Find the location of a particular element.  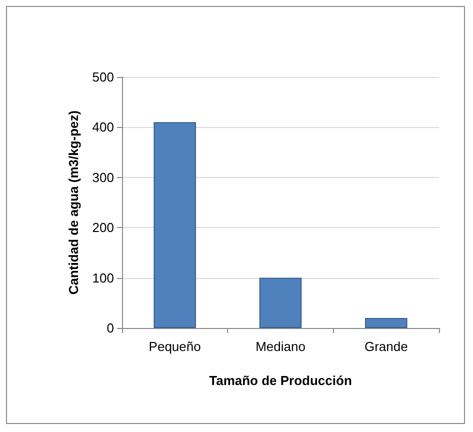

x-axis-title: Tamaño de Producción is located at coordinates (280, 380).